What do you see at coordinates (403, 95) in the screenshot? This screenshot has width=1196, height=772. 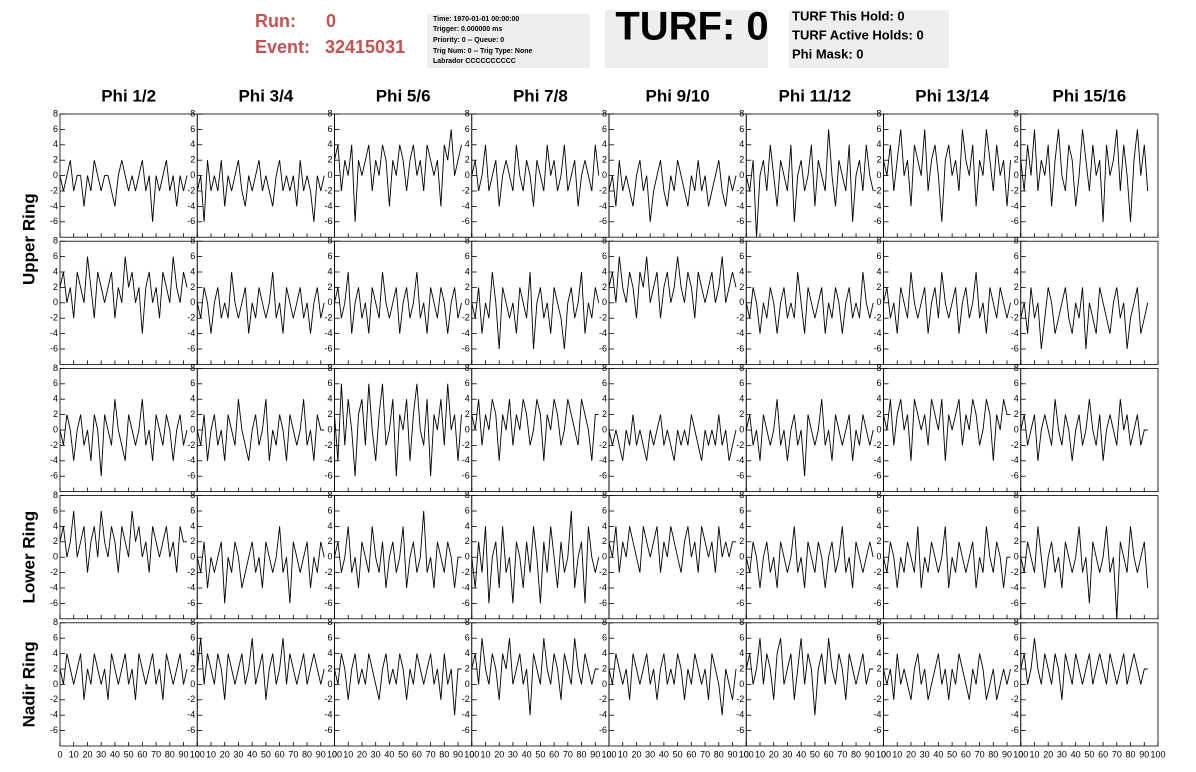 I see `column-header: Phi 5/6` at bounding box center [403, 95].